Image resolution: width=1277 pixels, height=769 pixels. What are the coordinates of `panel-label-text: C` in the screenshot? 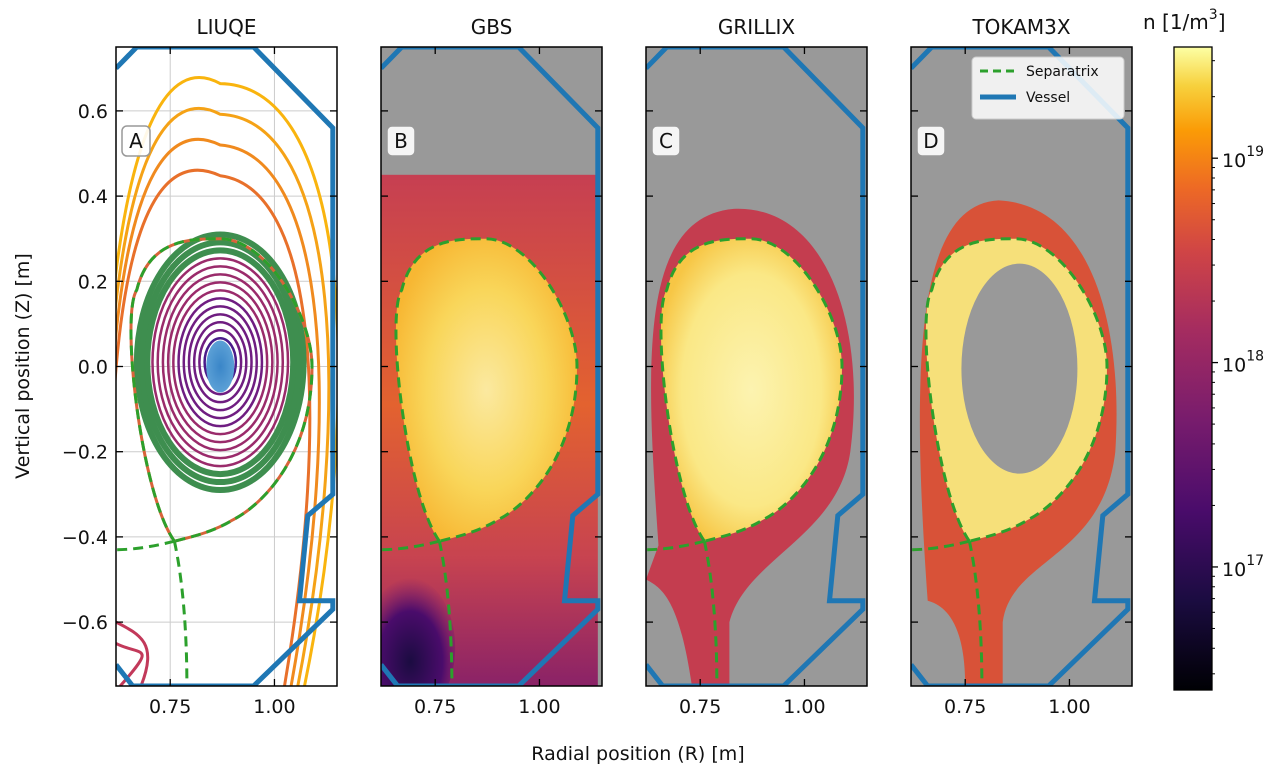 It's located at (666, 141).